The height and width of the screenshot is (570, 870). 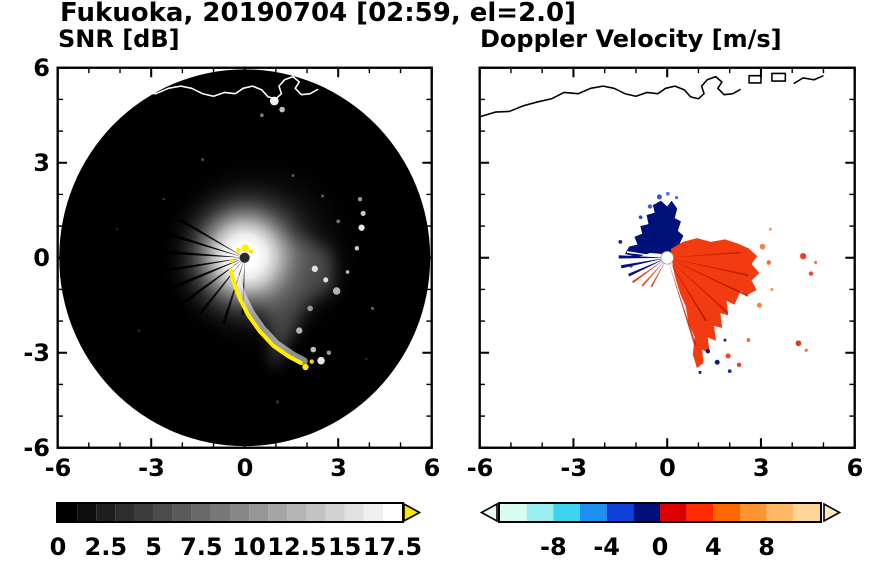 I want to click on vel-colorbar, so click(x=660, y=512).